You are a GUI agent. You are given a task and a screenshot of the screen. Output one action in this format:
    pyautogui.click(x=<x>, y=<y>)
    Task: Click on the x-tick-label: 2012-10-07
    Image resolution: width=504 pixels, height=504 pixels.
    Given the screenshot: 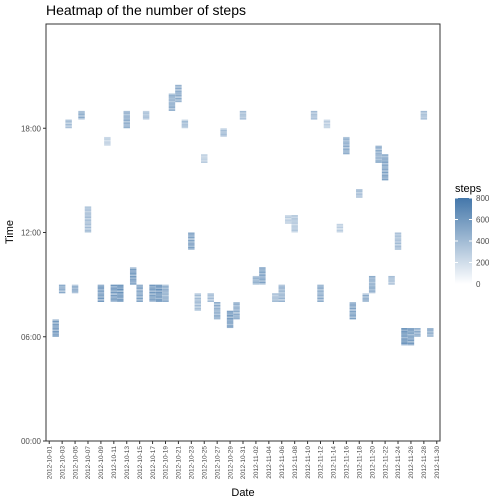 What is the action you would take?
    pyautogui.click(x=88, y=463)
    